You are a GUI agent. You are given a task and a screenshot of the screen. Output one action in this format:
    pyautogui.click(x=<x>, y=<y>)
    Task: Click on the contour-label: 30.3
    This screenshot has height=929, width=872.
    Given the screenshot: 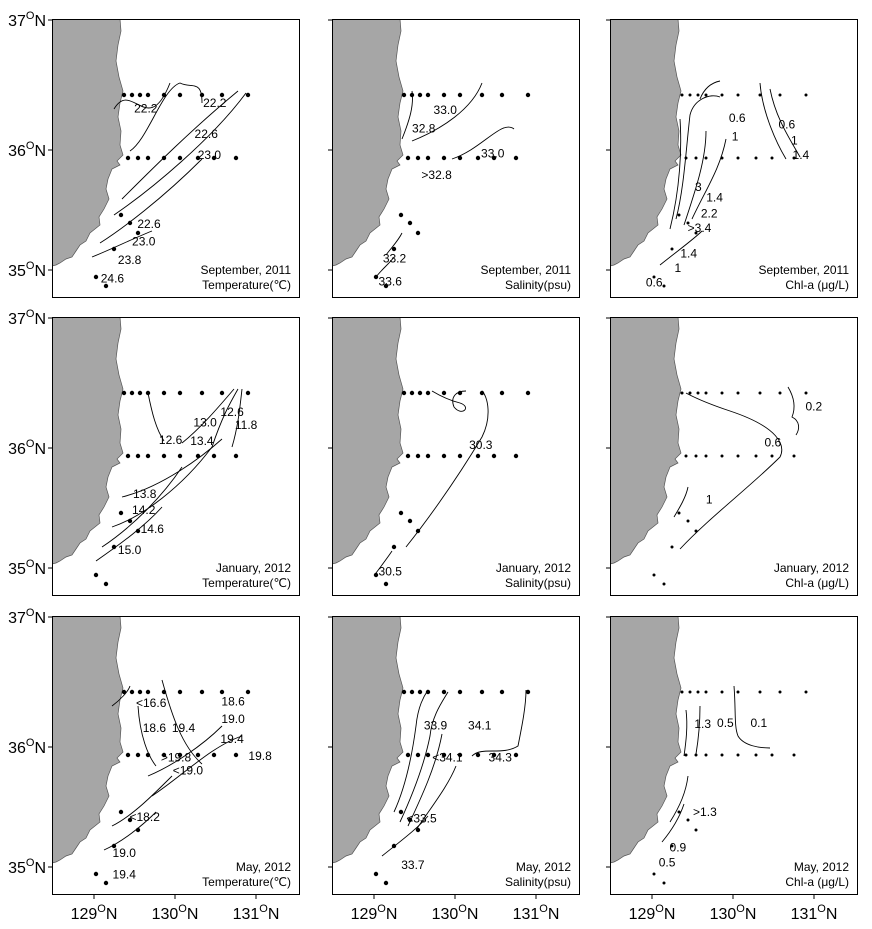 What is the action you would take?
    pyautogui.click(x=481, y=445)
    